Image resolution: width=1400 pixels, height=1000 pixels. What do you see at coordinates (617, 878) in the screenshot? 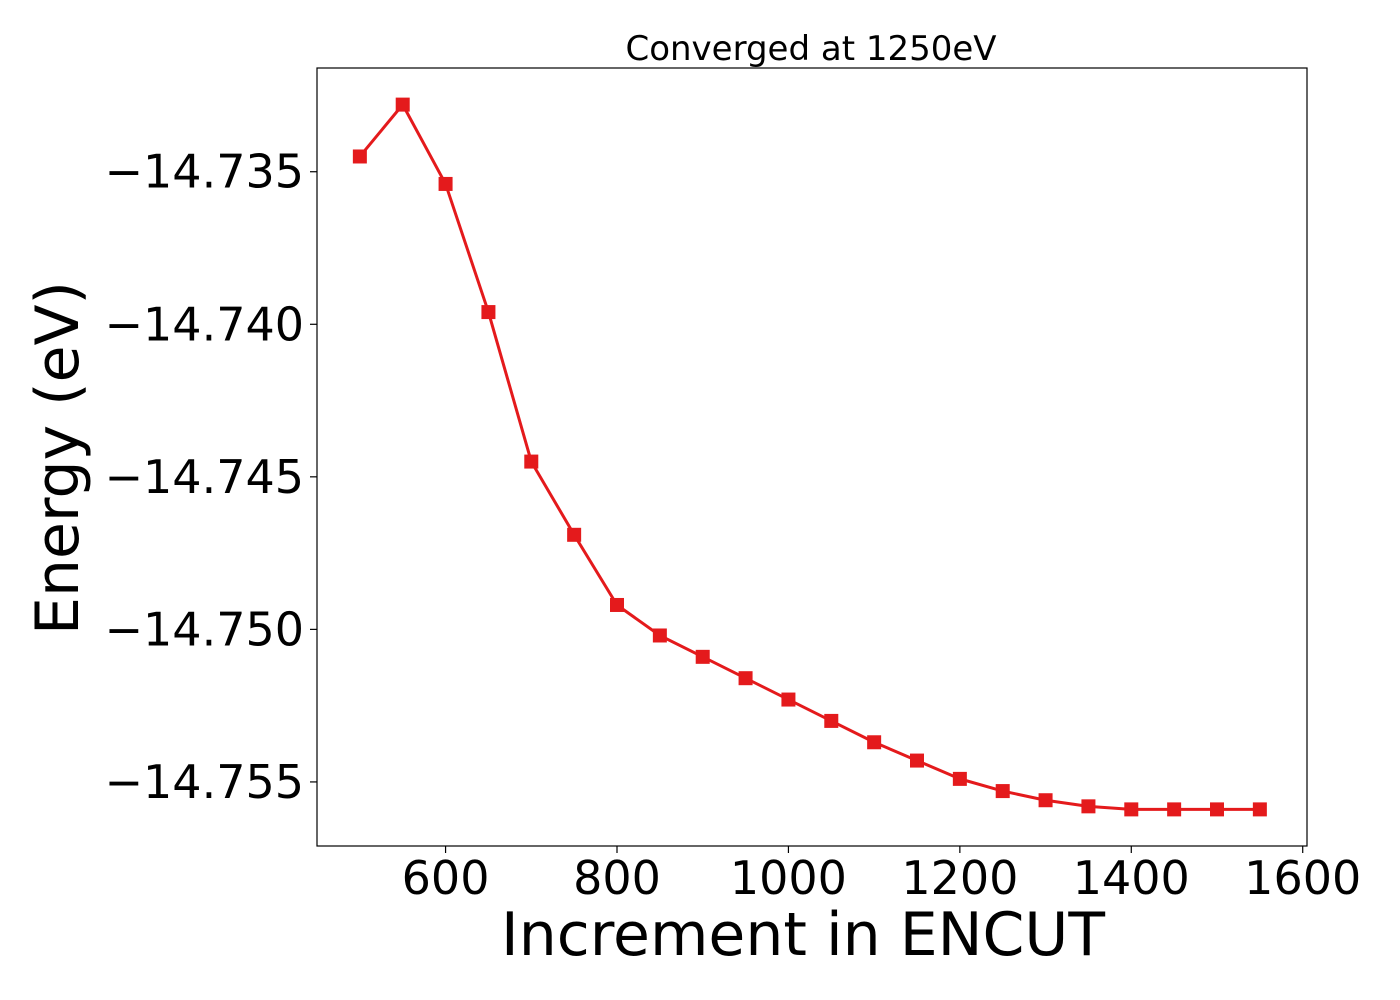
I see `x-tick-label: 800` at bounding box center [617, 878].